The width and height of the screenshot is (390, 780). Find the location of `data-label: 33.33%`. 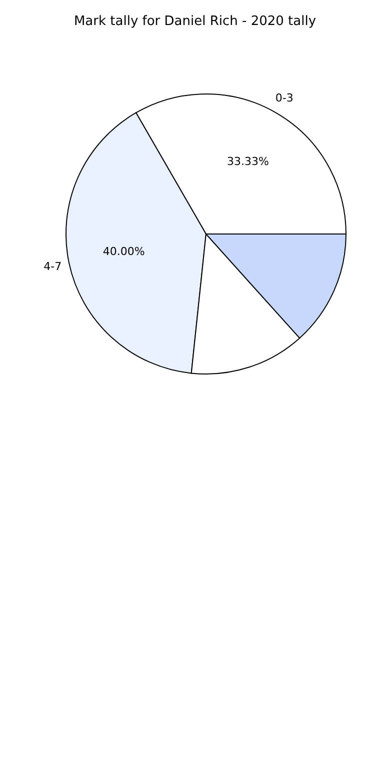

data-label: 33.33% is located at coordinates (248, 161).